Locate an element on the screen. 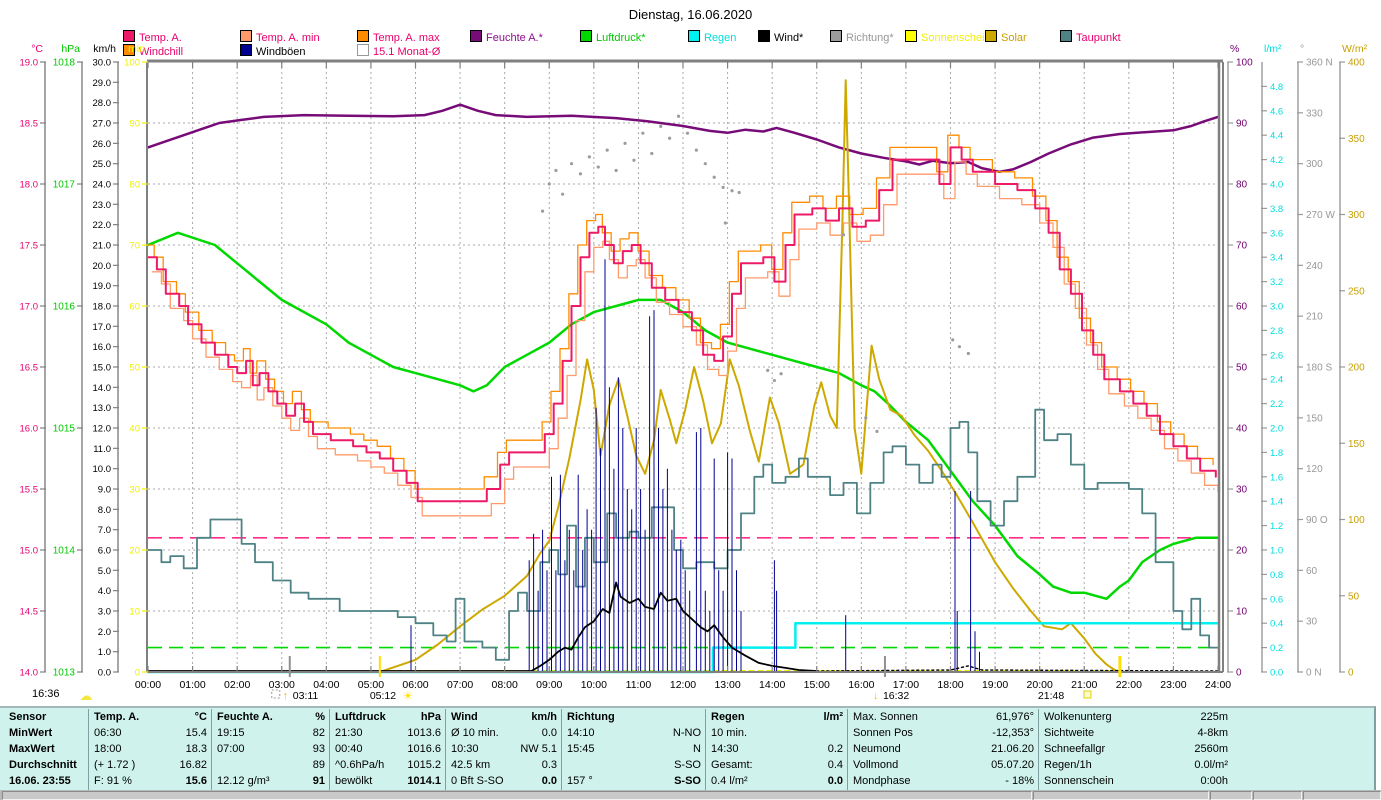  axis-tick-label: 30 is located at coordinates (134, 490).